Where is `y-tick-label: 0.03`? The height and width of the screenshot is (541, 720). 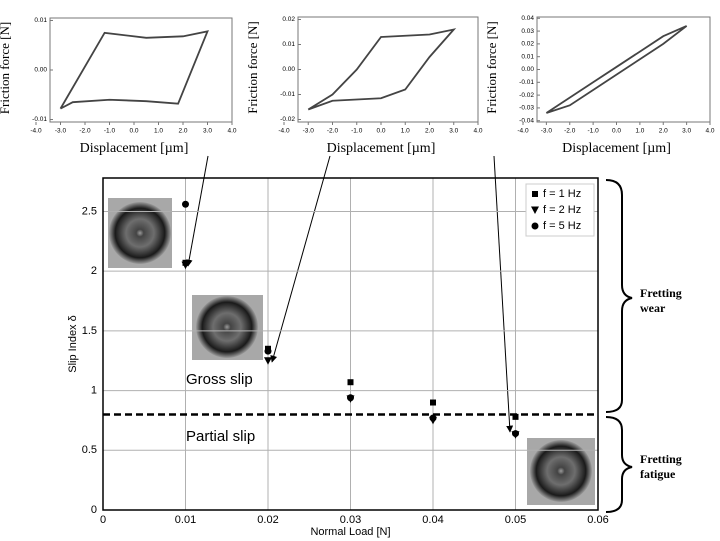
y-tick-label: 0.03 is located at coordinates (527, 31).